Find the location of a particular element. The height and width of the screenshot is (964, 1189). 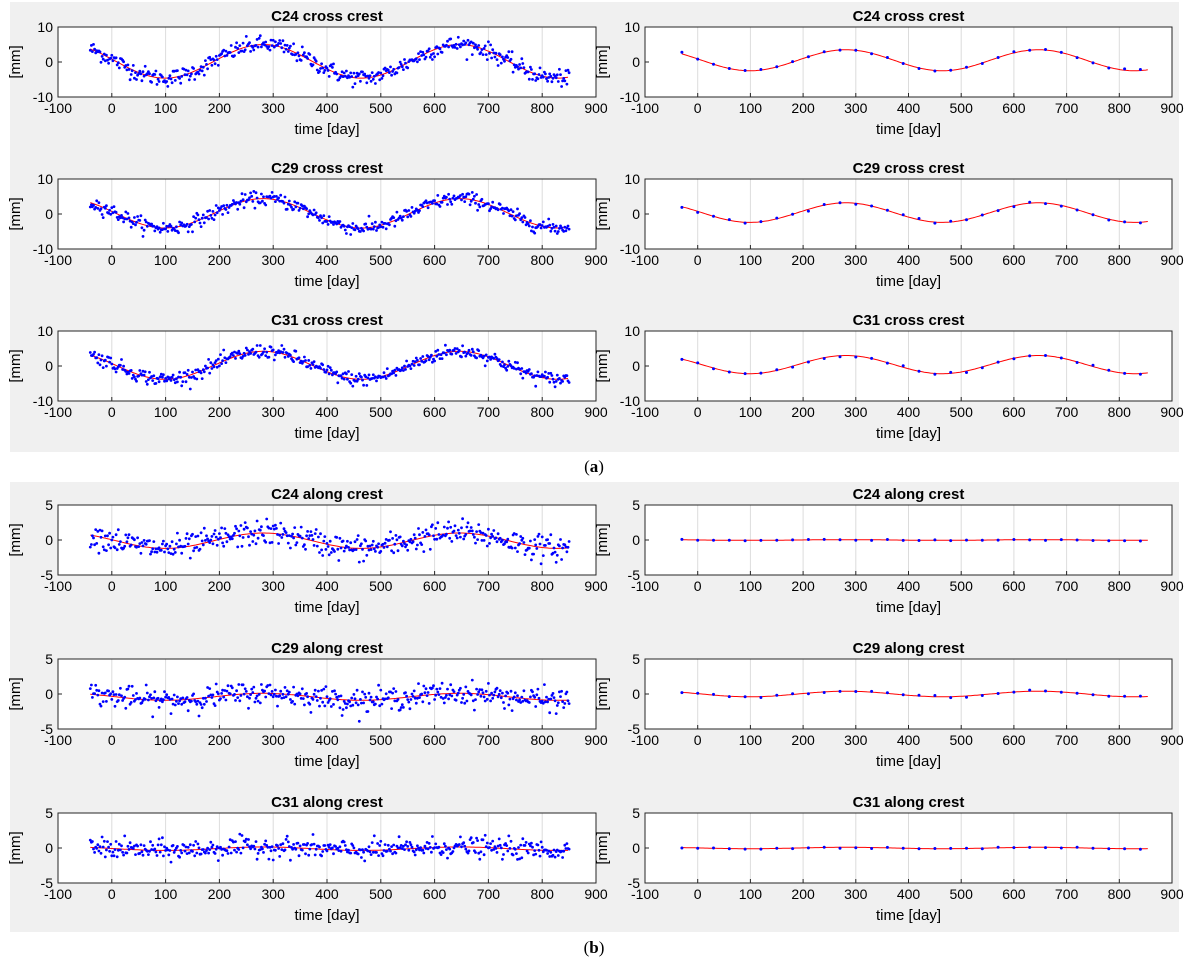

x-tick-label: 200 is located at coordinates (803, 108).